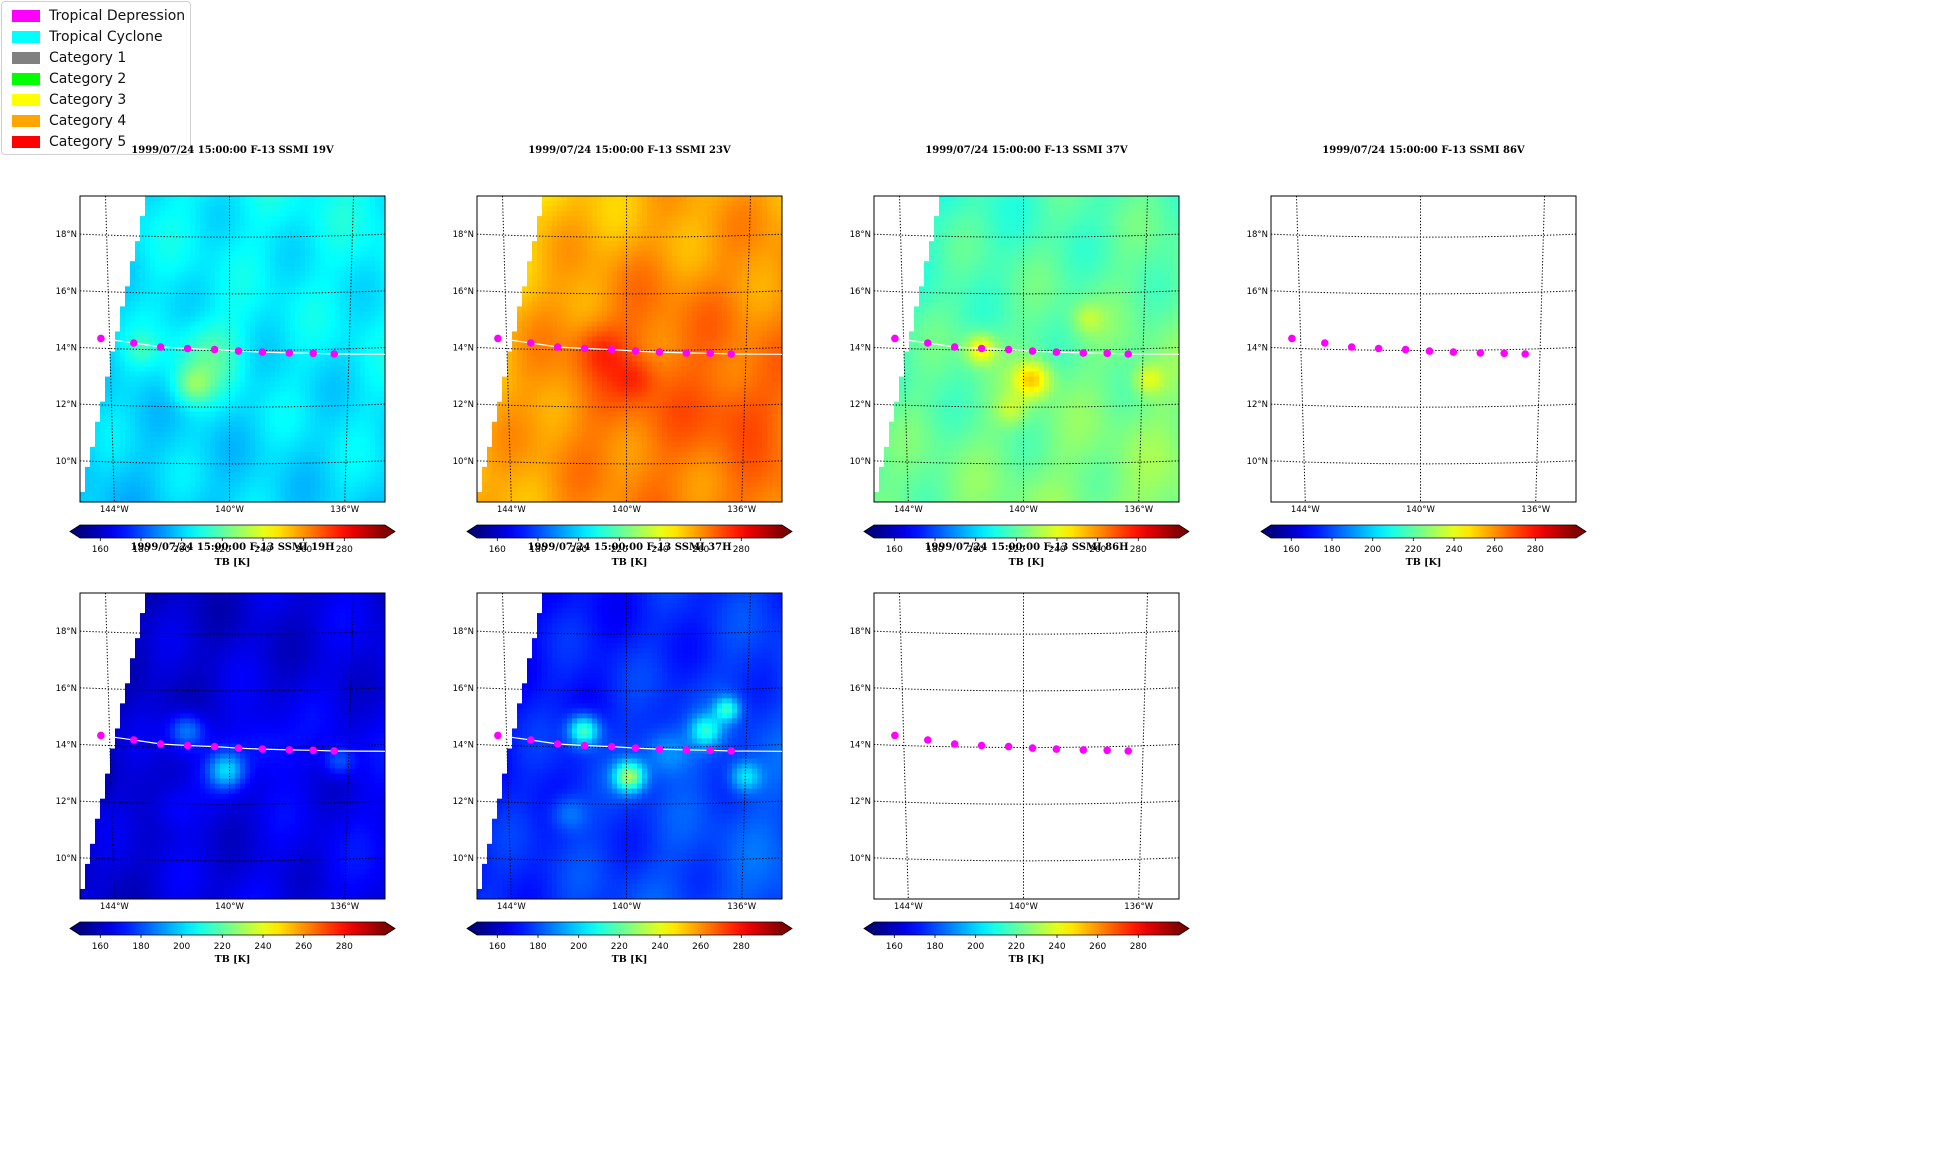 This screenshot has width=1947, height=1162. What do you see at coordinates (26, 142) in the screenshot?
I see `legend-swatch` at bounding box center [26, 142].